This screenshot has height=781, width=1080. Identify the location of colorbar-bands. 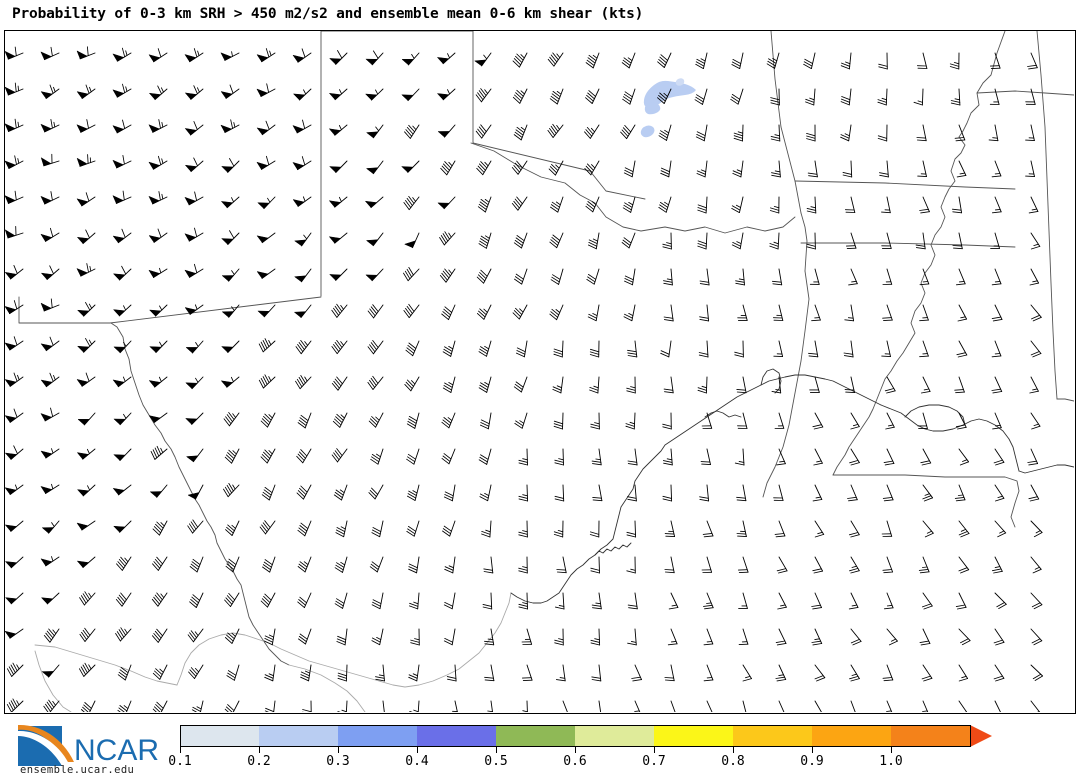
(586, 736).